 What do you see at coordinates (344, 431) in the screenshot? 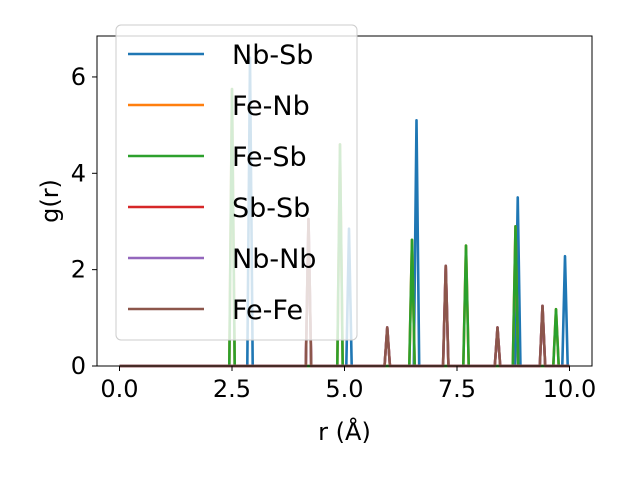
I see `x-axis-label: r (Å)` at bounding box center [344, 431].